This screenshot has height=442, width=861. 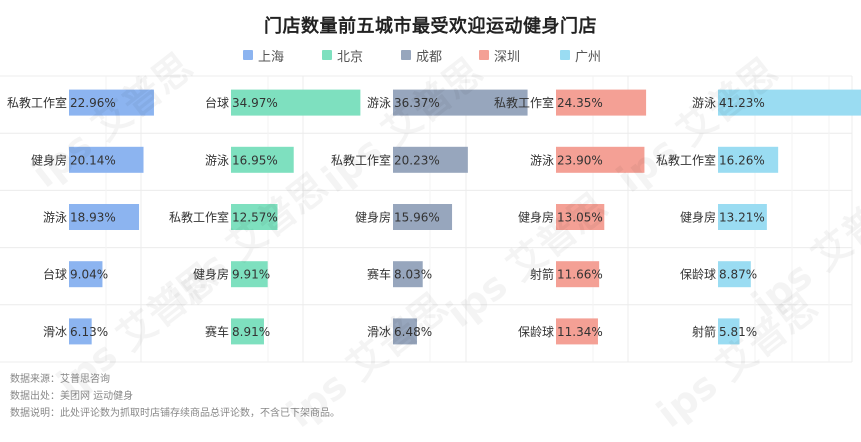 I want to click on footnote-note: 数据说明：此处评论数为抓取时店铺存续商品总评论数，不含已下架商品。, so click(x=175, y=413).